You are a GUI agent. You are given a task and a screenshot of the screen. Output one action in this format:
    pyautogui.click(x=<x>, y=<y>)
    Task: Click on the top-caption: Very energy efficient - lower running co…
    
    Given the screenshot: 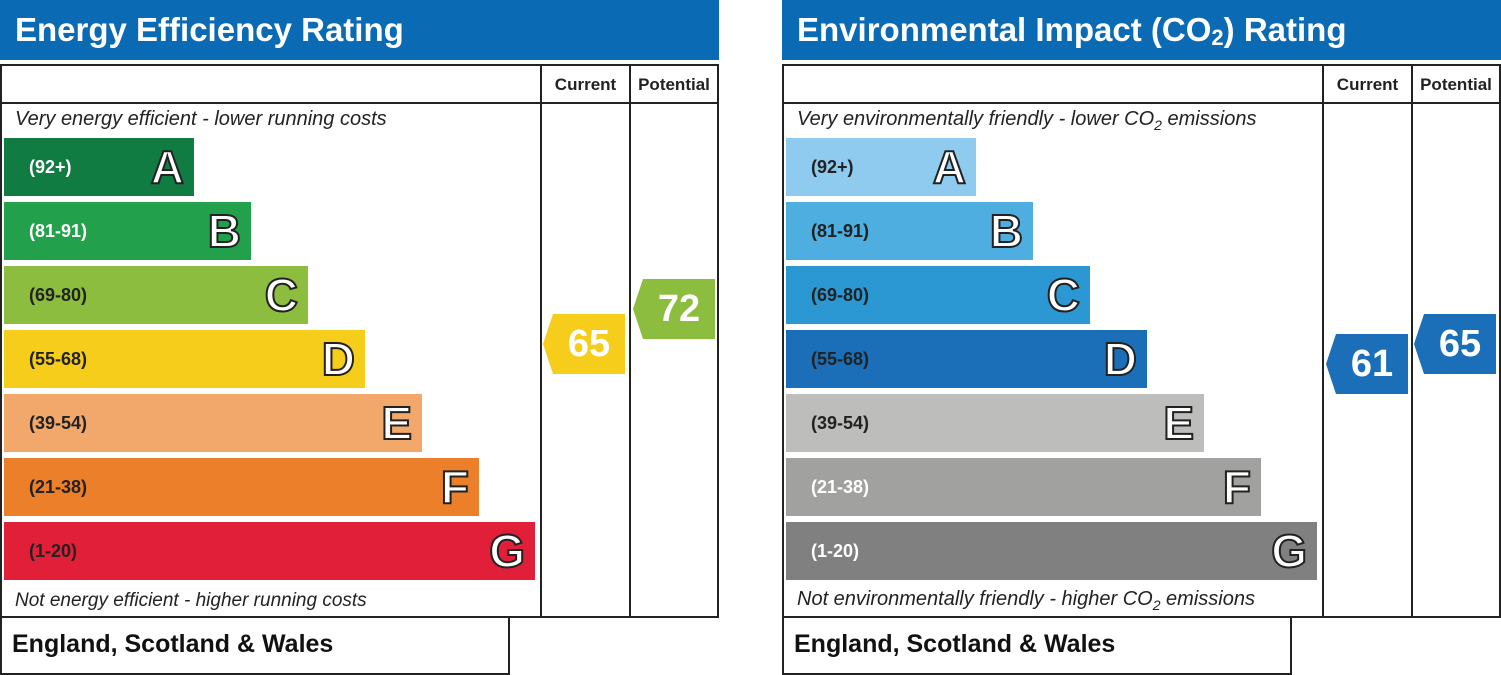 What is the action you would take?
    pyautogui.click(x=201, y=119)
    